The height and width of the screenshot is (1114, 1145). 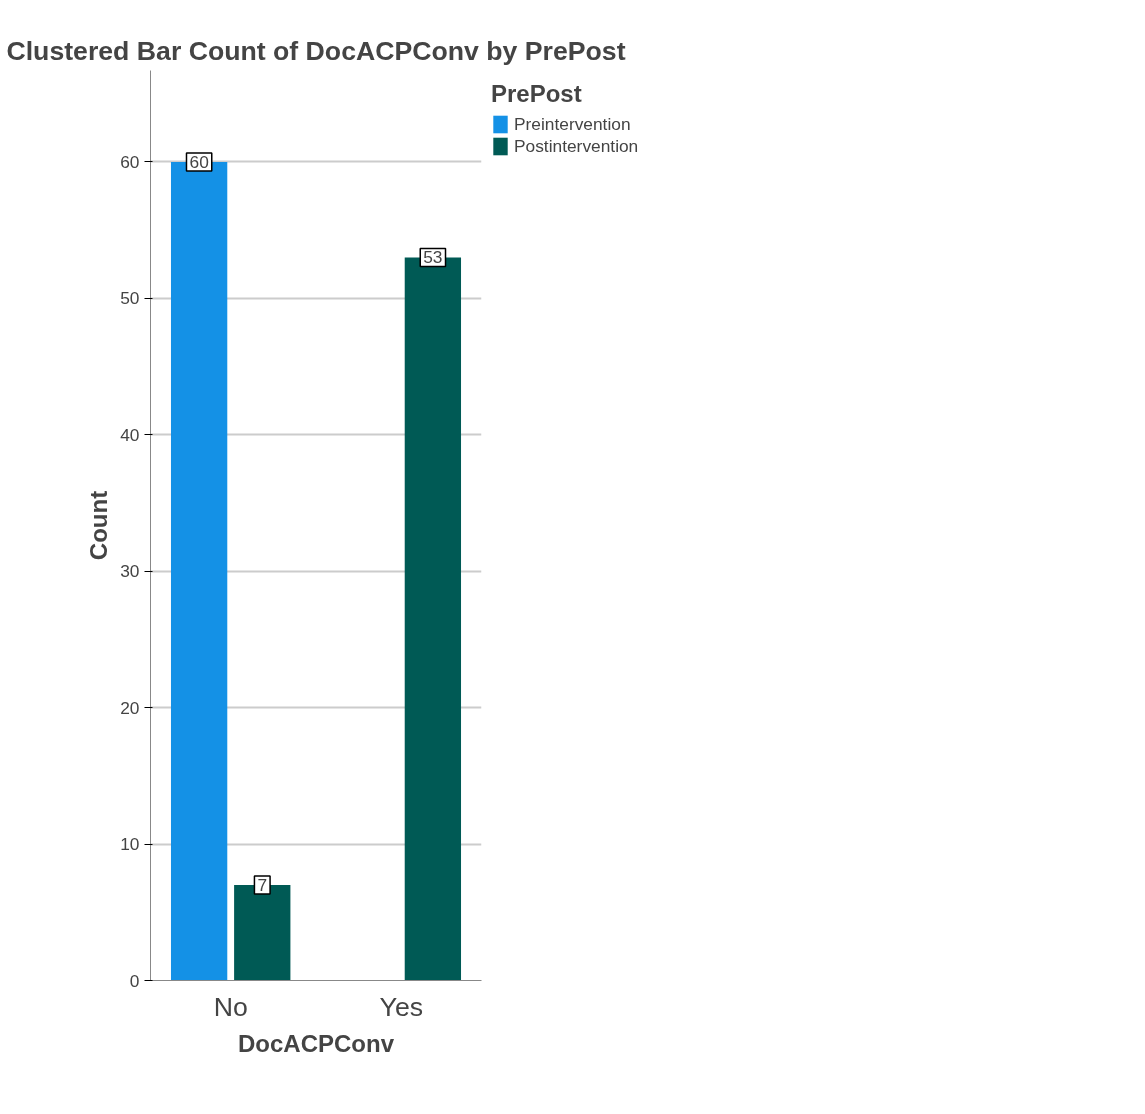 What do you see at coordinates (134, 980) in the screenshot?
I see `y-tick-label: 0` at bounding box center [134, 980].